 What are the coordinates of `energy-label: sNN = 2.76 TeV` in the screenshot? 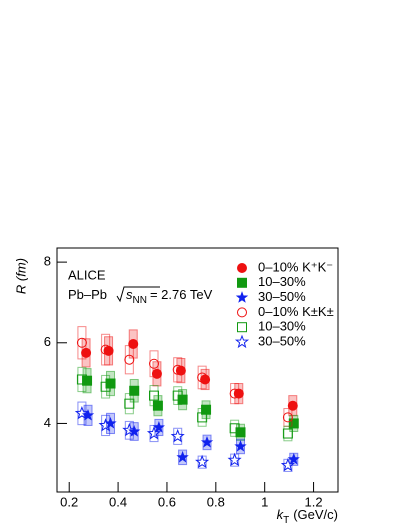 It's located at (169, 296).